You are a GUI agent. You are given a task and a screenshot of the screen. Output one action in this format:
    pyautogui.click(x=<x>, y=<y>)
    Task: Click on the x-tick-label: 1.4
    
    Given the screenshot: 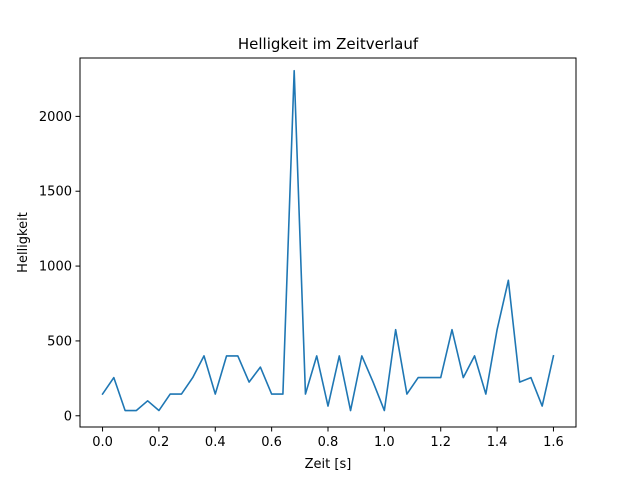 What is the action you would take?
    pyautogui.click(x=497, y=442)
    